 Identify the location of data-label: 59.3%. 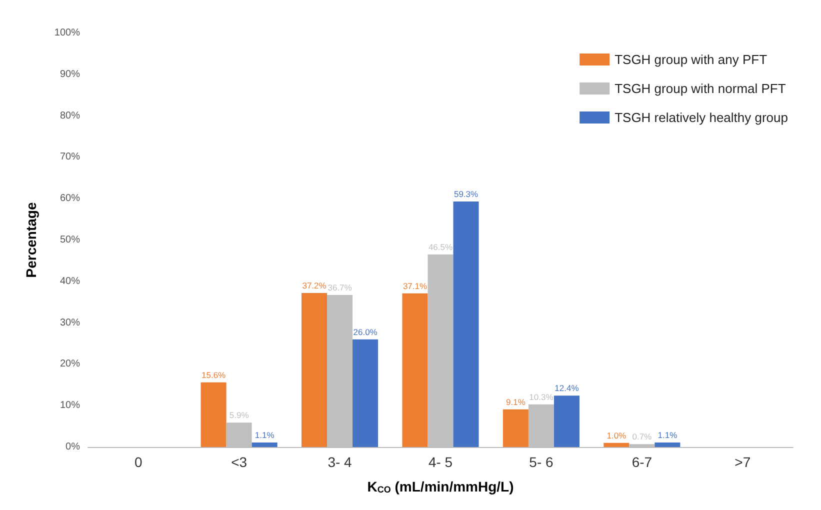
(466, 194).